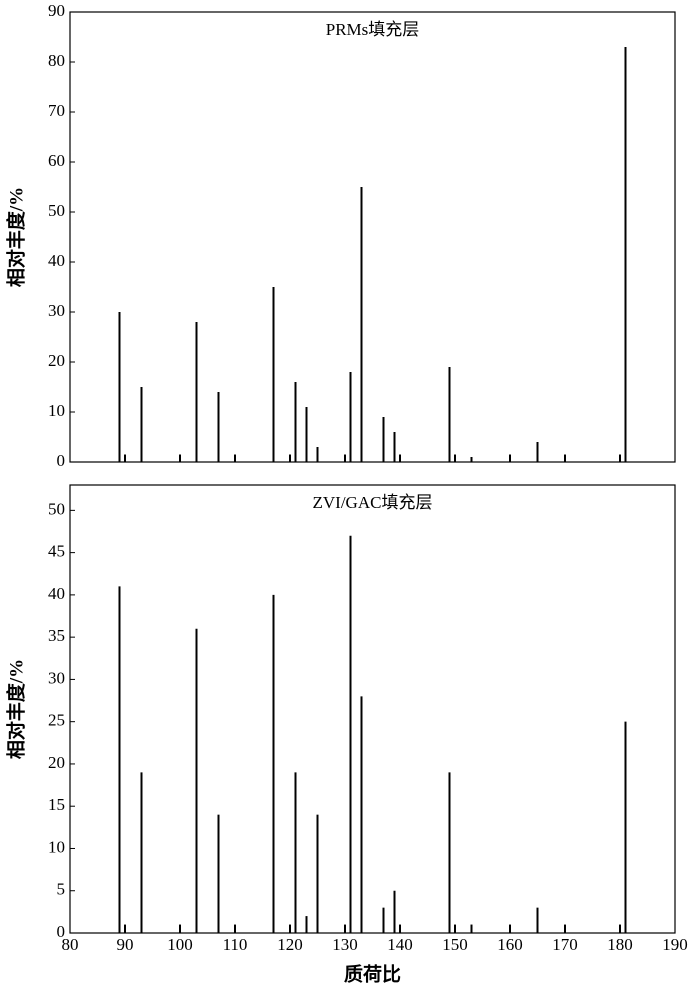 The image size is (700, 994). What do you see at coordinates (56, 804) in the screenshot?
I see `y-tick-label: 15` at bounding box center [56, 804].